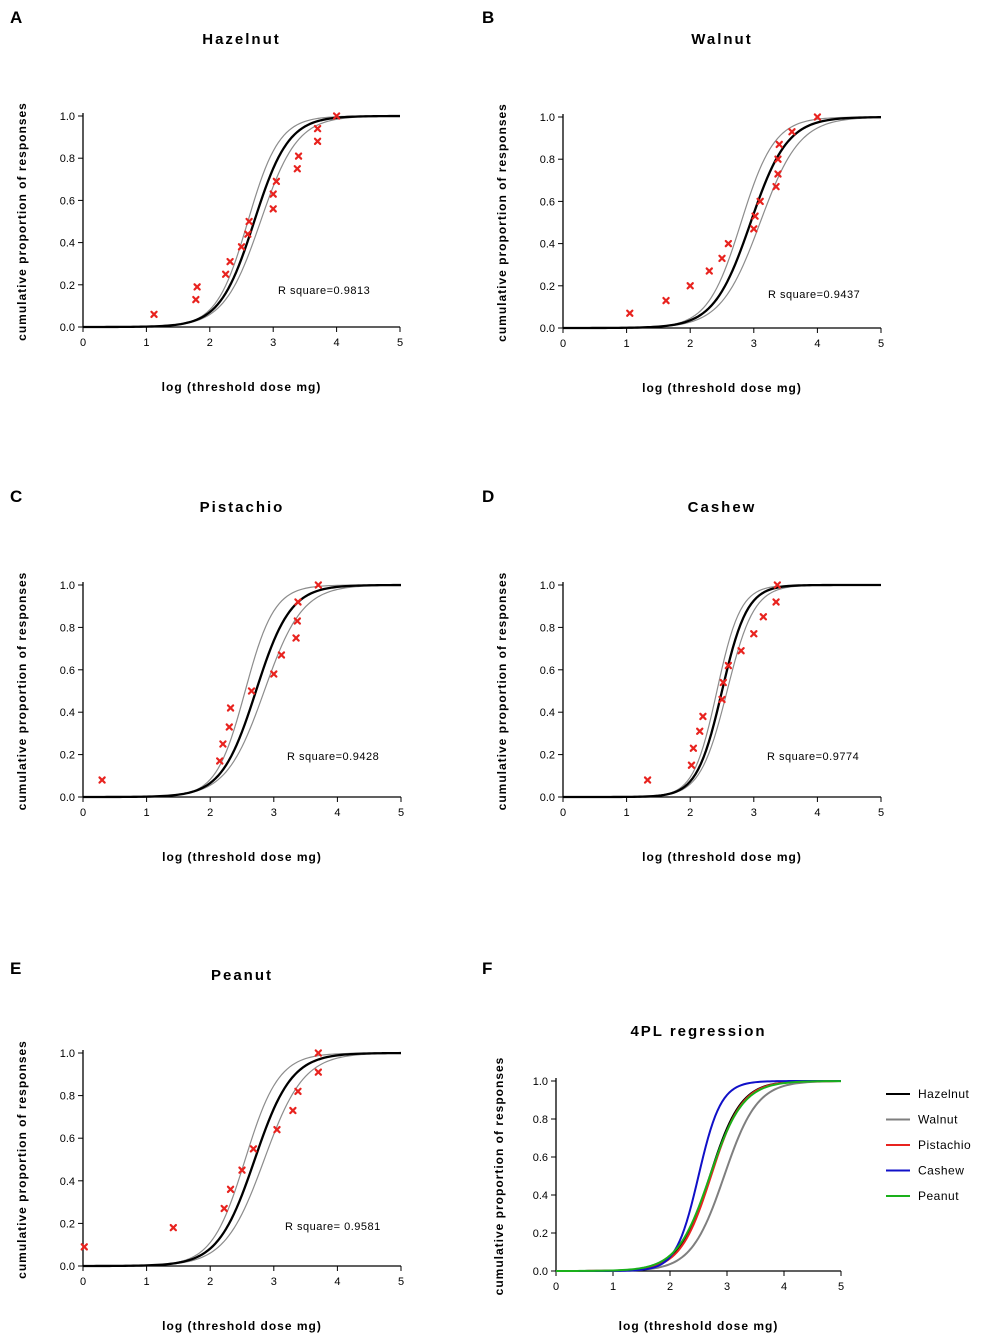  Describe the element at coordinates (242, 221) in the screenshot. I see `fit-curve-a` at that location.